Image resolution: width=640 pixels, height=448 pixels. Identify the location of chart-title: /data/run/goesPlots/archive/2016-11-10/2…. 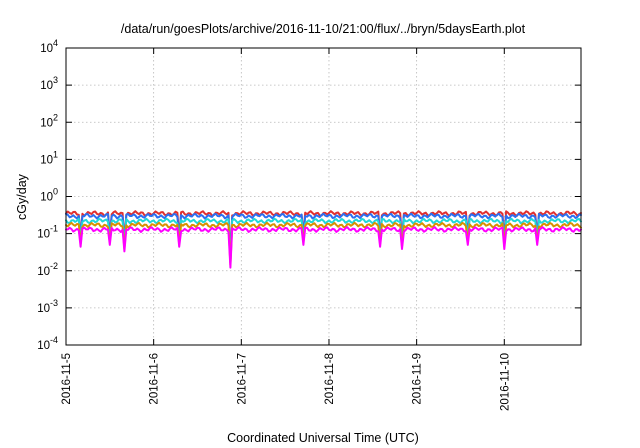
(323, 29).